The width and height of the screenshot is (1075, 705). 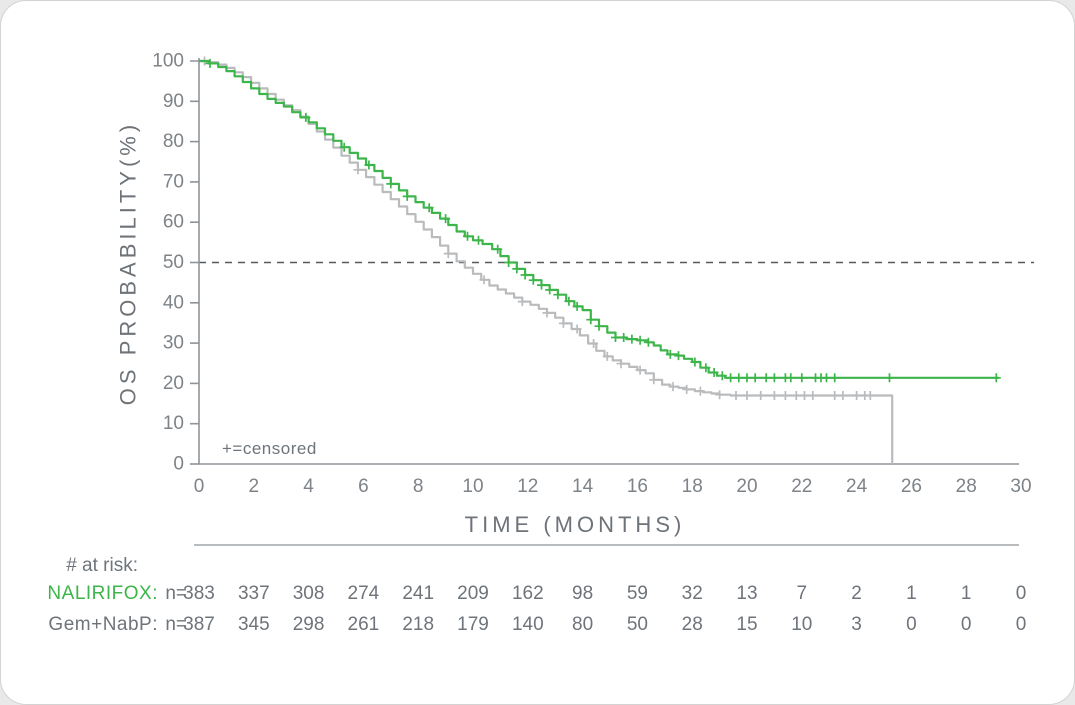 What do you see at coordinates (473, 624) in the screenshot?
I see `at-risk-count: 179` at bounding box center [473, 624].